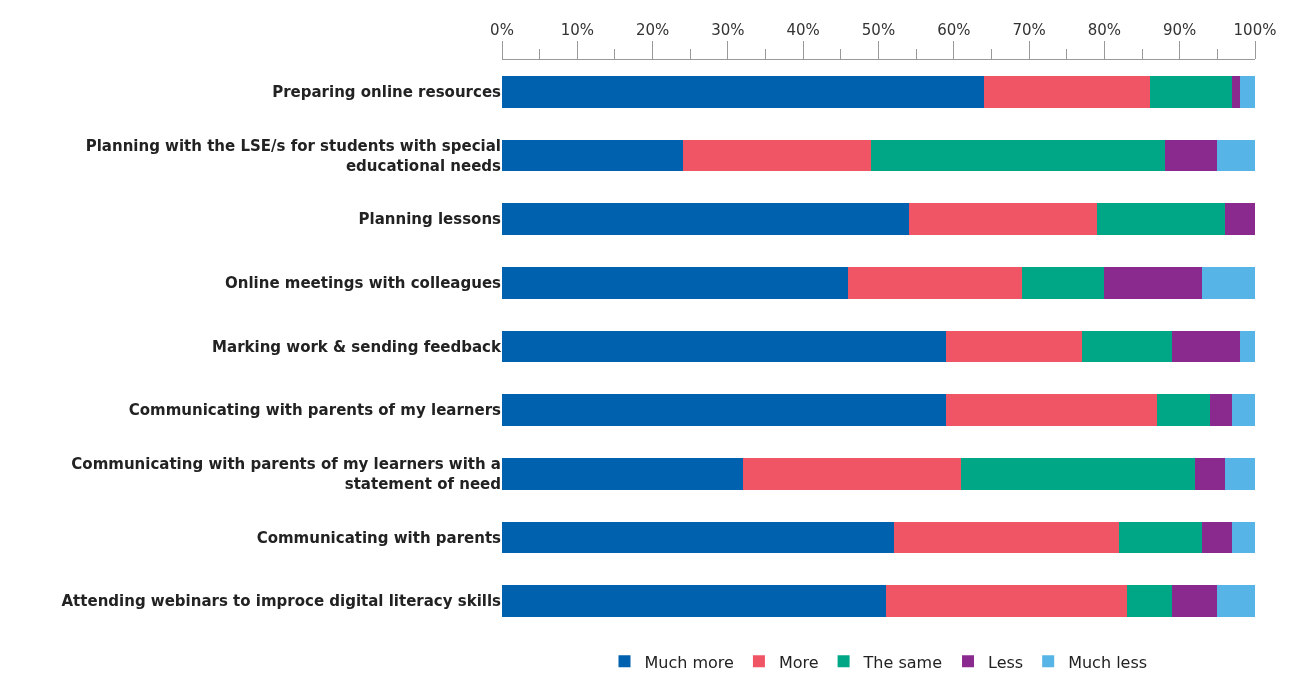 The image size is (1295, 693). What do you see at coordinates (430, 219) in the screenshot?
I see `y-tick-label: Planning lessons` at bounding box center [430, 219].